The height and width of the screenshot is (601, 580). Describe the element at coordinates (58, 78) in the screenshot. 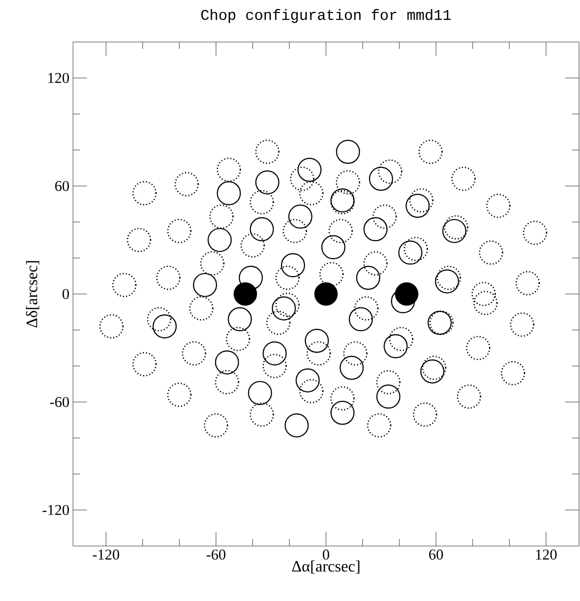

I see `y-tick-label: 120` at that location.